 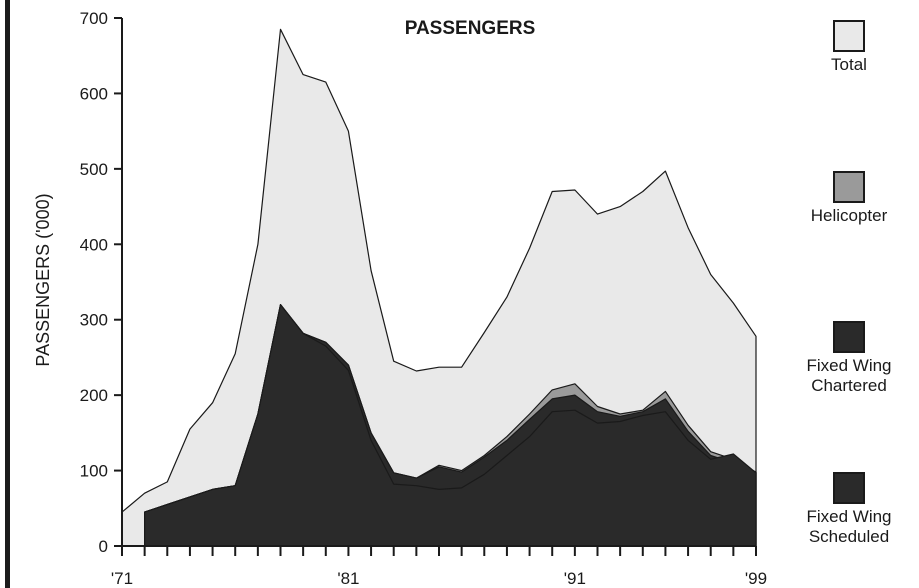 I want to click on chart-title: PASSENGERS, so click(x=470, y=28).